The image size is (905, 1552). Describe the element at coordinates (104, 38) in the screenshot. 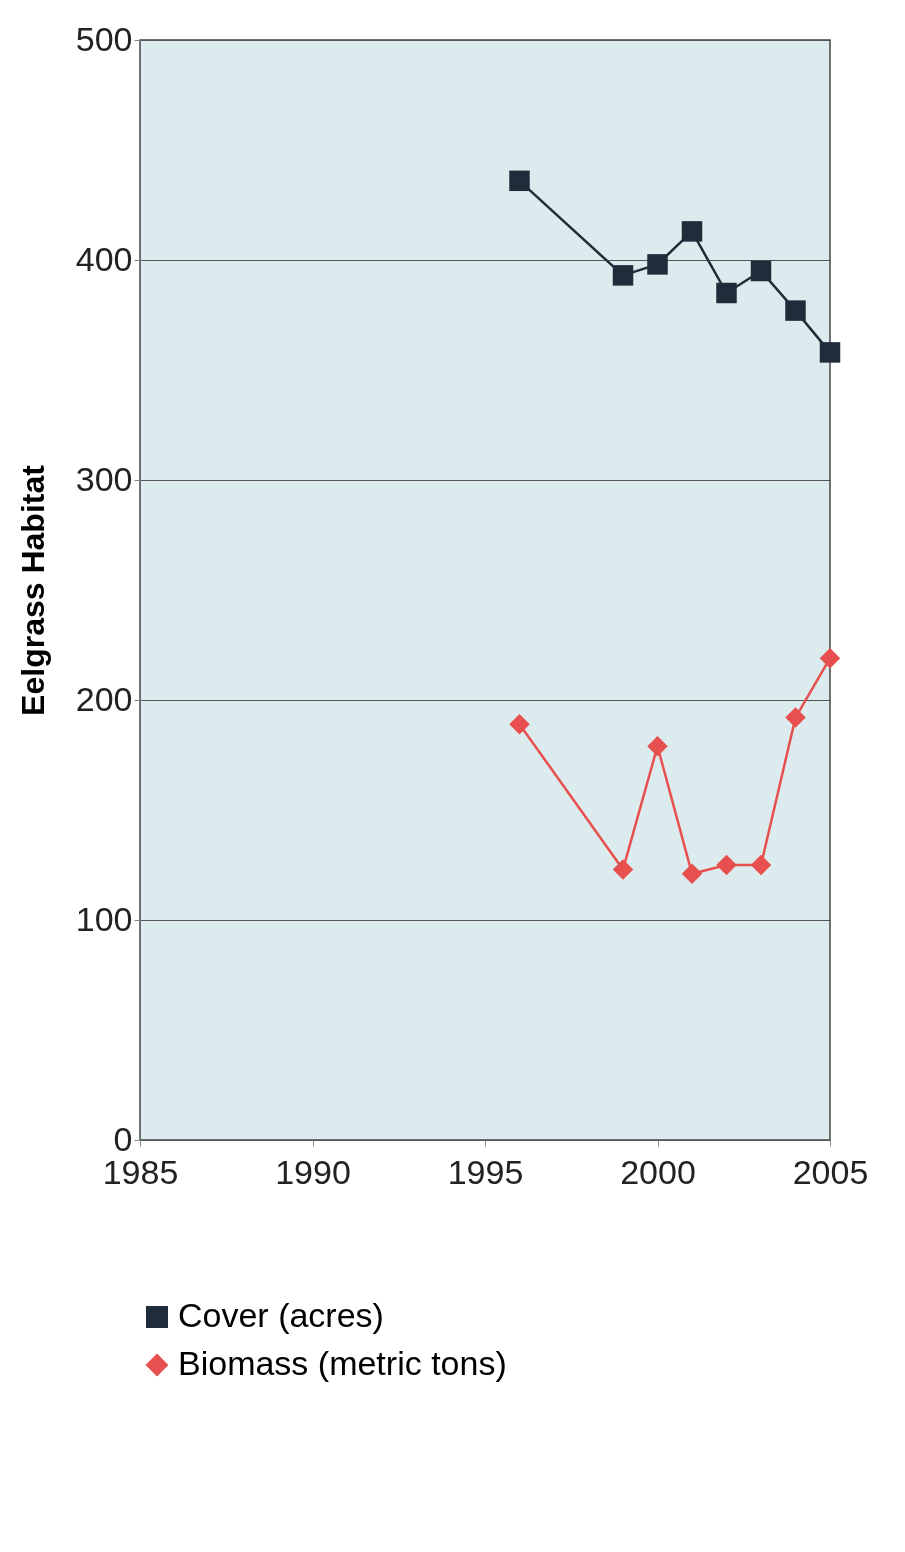

I see `y-tick-label: 500` at that location.